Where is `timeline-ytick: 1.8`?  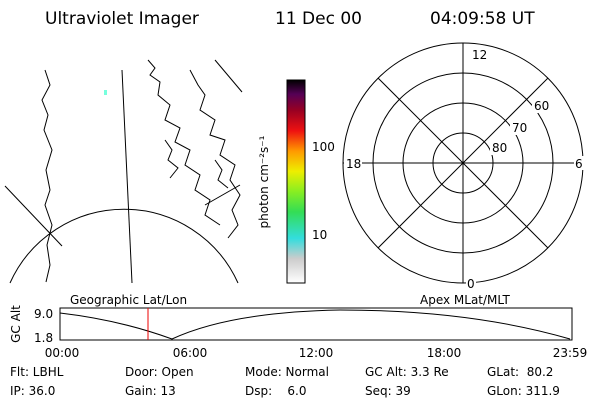
timeline-ytick: 1.8 is located at coordinates (43, 338).